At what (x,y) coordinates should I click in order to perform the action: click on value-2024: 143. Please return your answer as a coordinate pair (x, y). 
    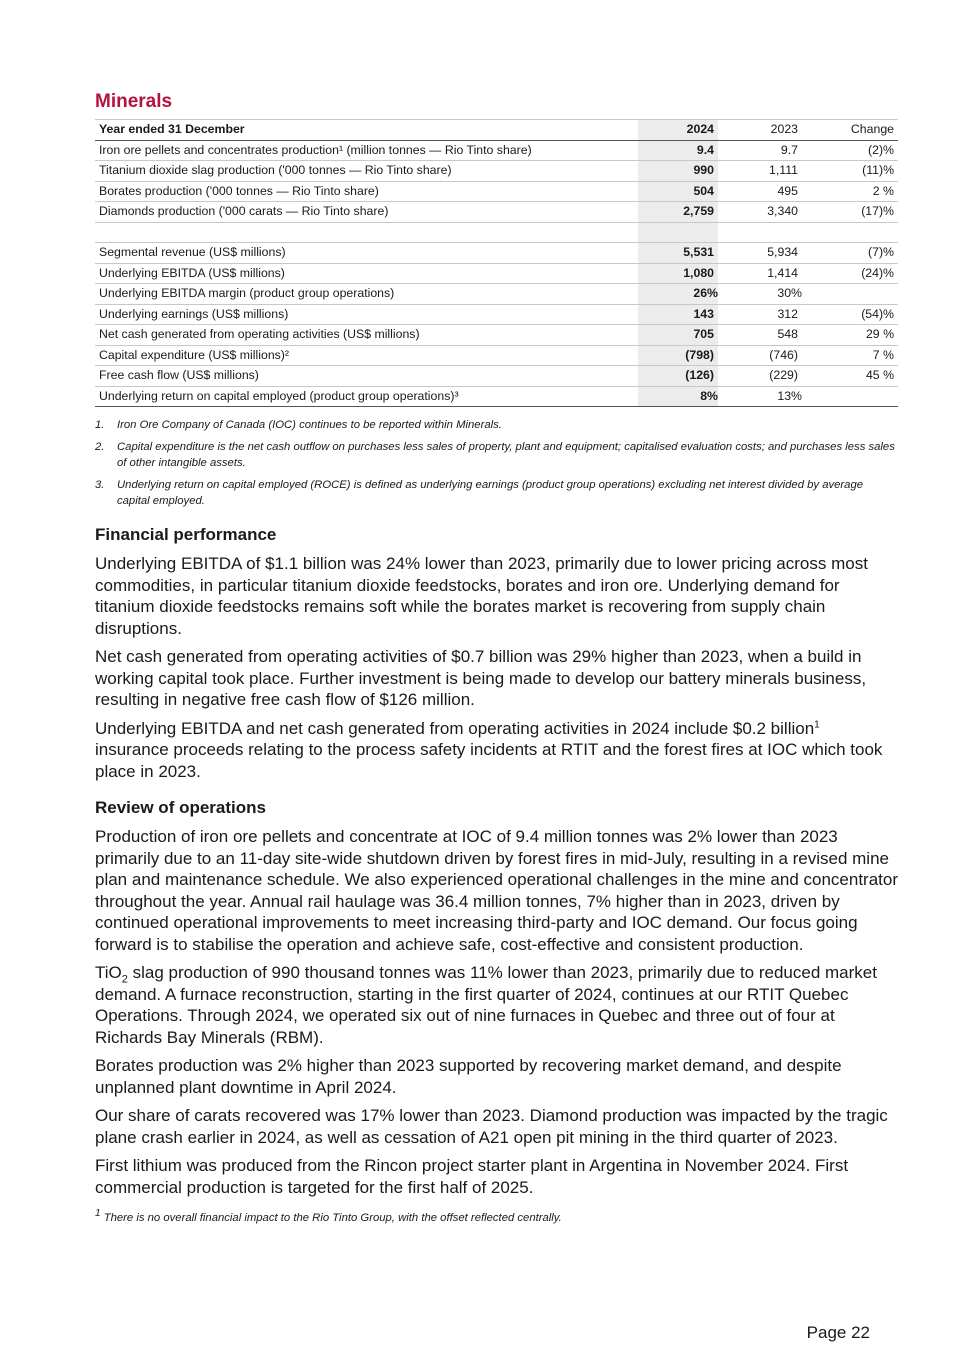
    Looking at the image, I should click on (678, 314).